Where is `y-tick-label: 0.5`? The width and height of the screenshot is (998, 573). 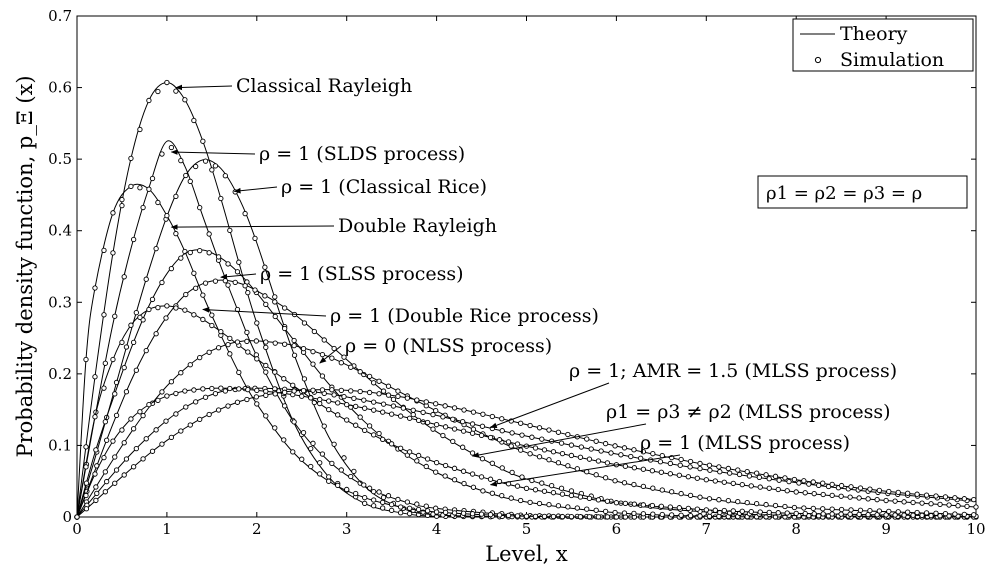 y-tick-label: 0.5 is located at coordinates (60, 159).